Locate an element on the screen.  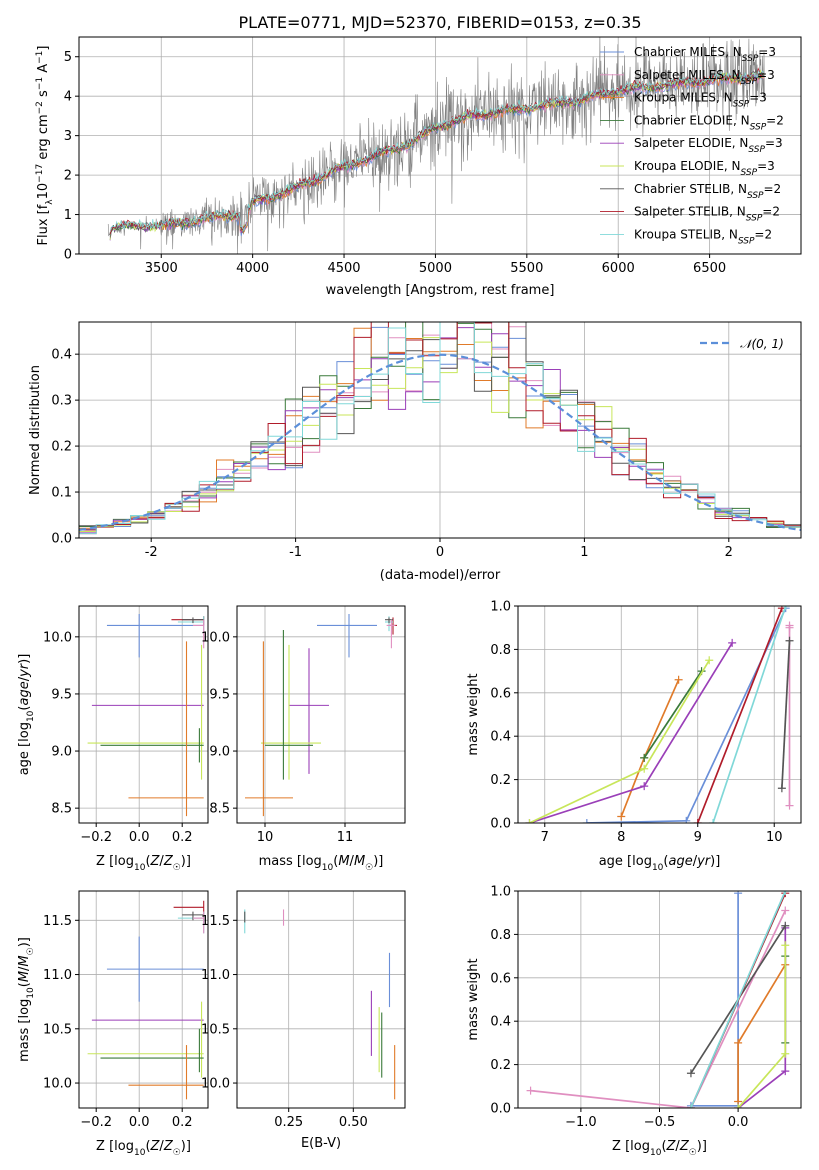
model-spectrum-kroupa_stelib is located at coordinates (436, 151).